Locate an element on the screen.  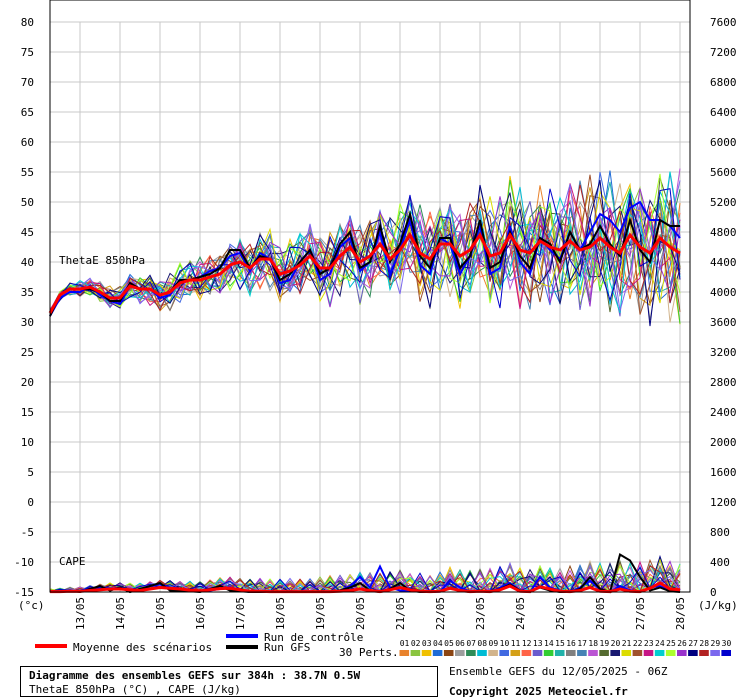
left-tick-label: 60 is located at coordinates (27, 142).